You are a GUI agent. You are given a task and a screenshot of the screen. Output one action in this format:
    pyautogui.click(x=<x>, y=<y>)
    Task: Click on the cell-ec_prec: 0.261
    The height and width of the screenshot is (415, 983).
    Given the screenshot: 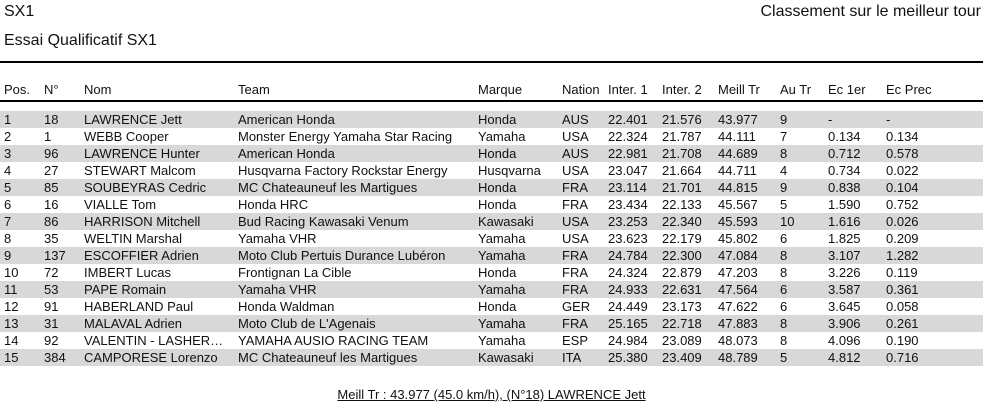 What is the action you would take?
    pyautogui.click(x=902, y=323)
    